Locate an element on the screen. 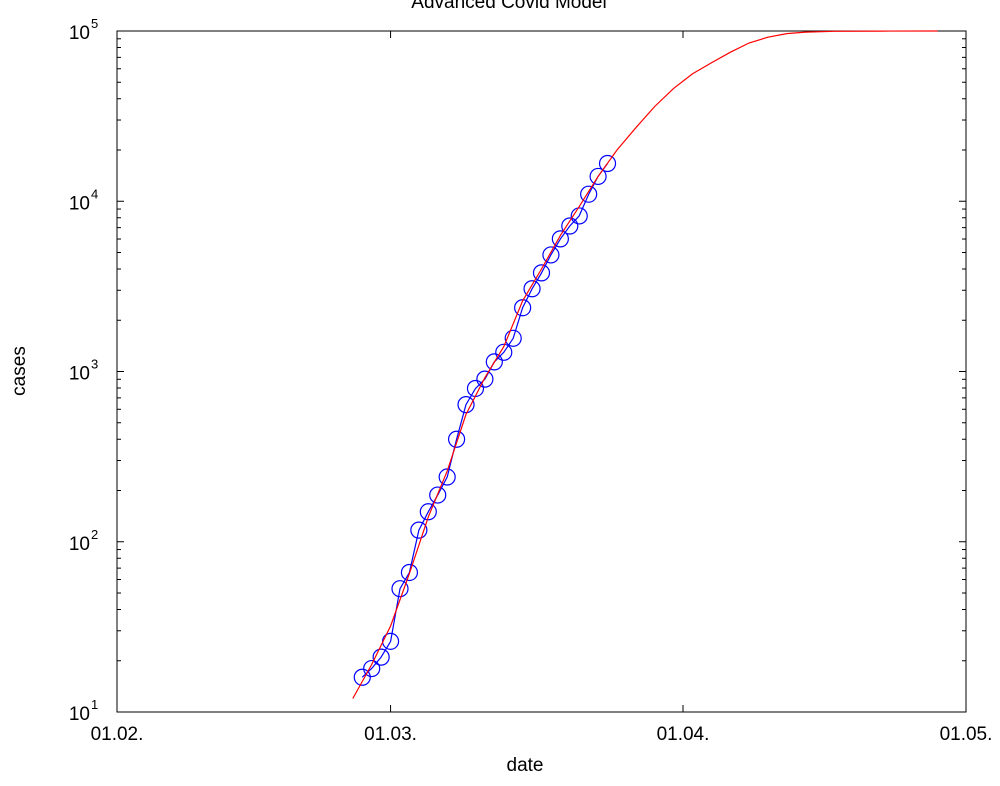 This screenshot has width=1000, height=786. x-tick-label: 01.03. is located at coordinates (390, 734).